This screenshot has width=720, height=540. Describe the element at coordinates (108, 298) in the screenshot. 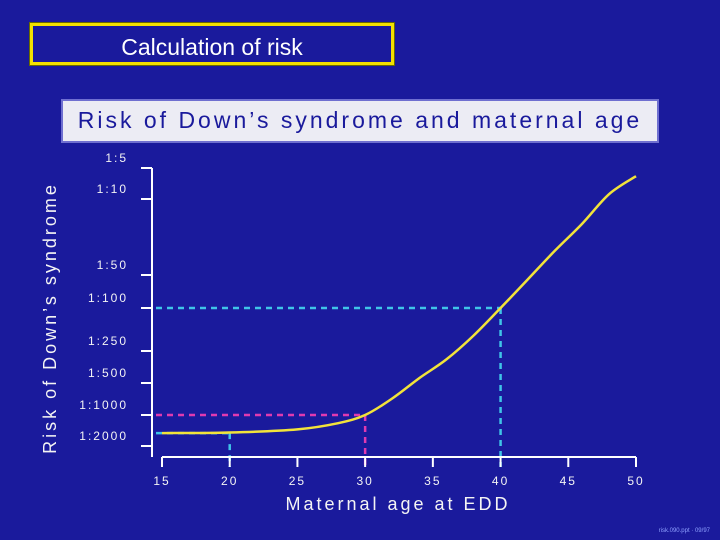

I see `y-tick-label: 1:100` at that location.